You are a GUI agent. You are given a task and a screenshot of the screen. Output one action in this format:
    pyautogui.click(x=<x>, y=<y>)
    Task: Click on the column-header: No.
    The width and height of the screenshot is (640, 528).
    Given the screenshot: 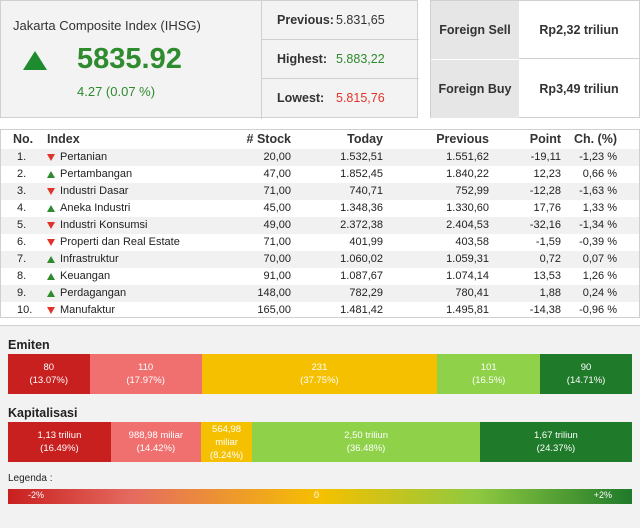 What is the action you would take?
    pyautogui.click(x=23, y=139)
    